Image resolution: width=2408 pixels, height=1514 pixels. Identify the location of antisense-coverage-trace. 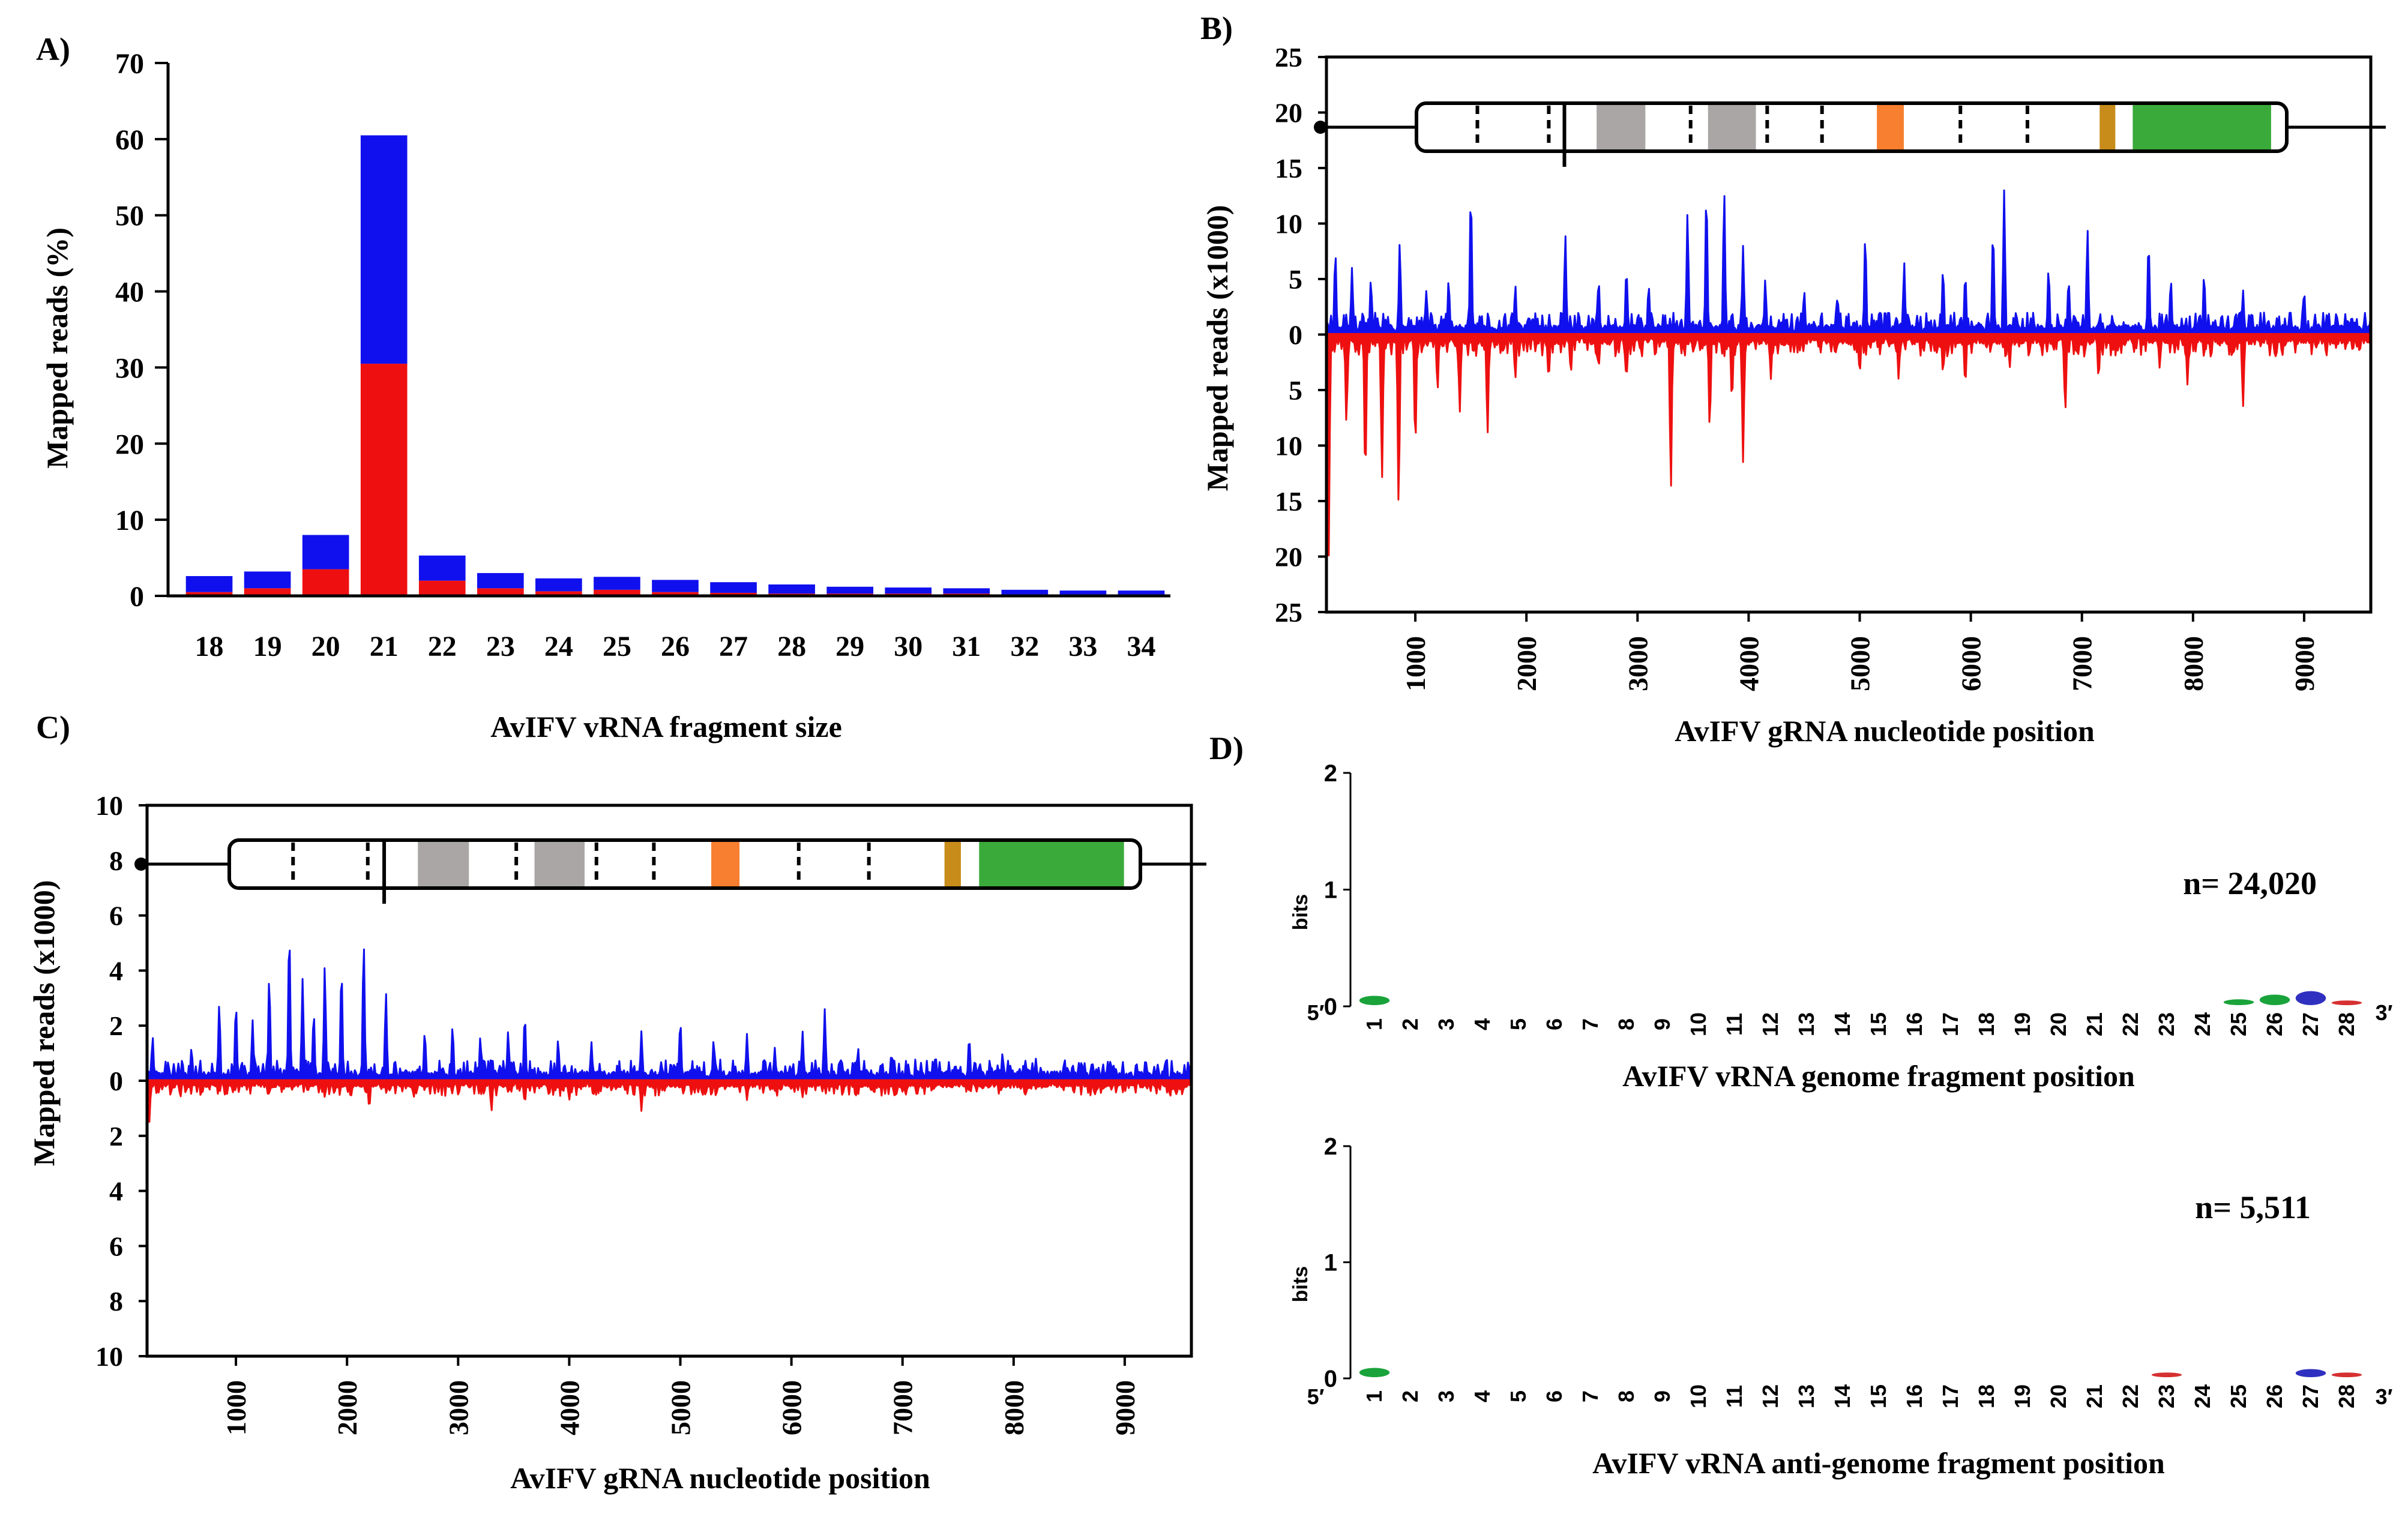
(669, 1101).